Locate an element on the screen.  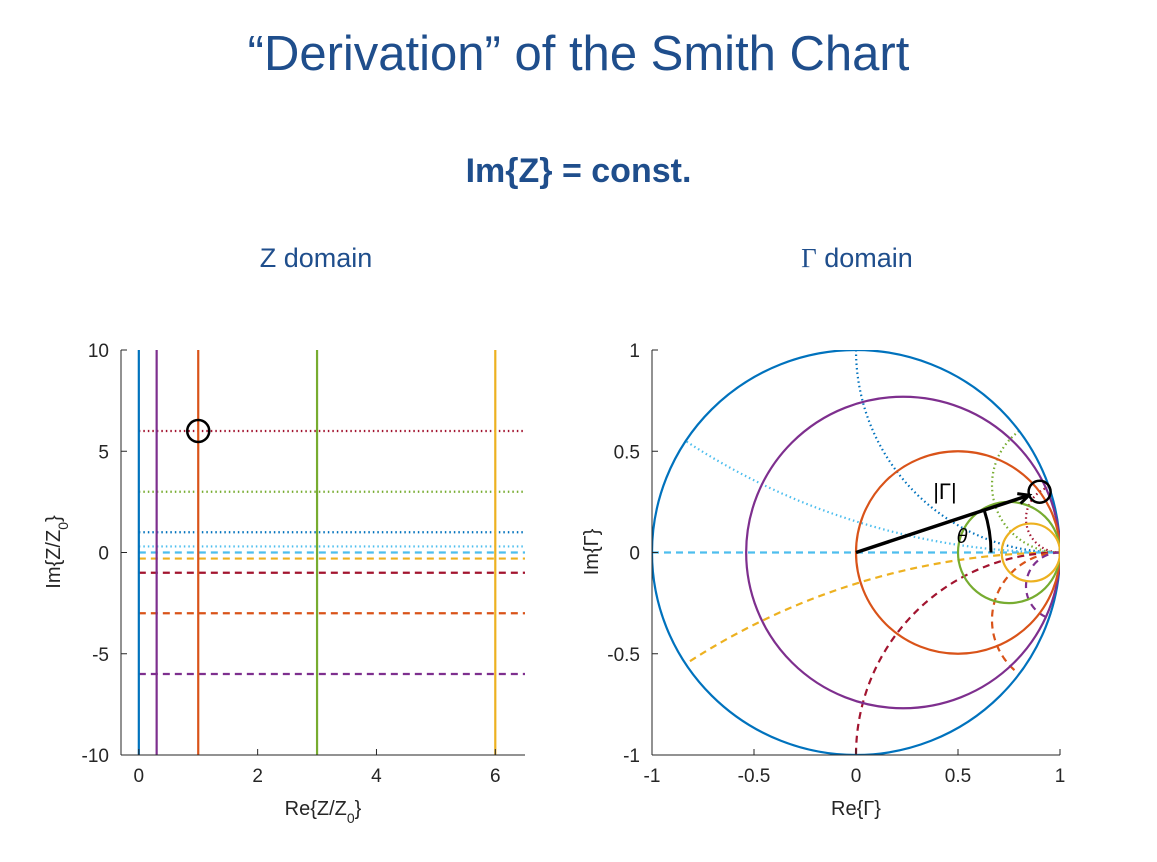
gamma-domain-title: Γ domain is located at coordinates (857, 258).